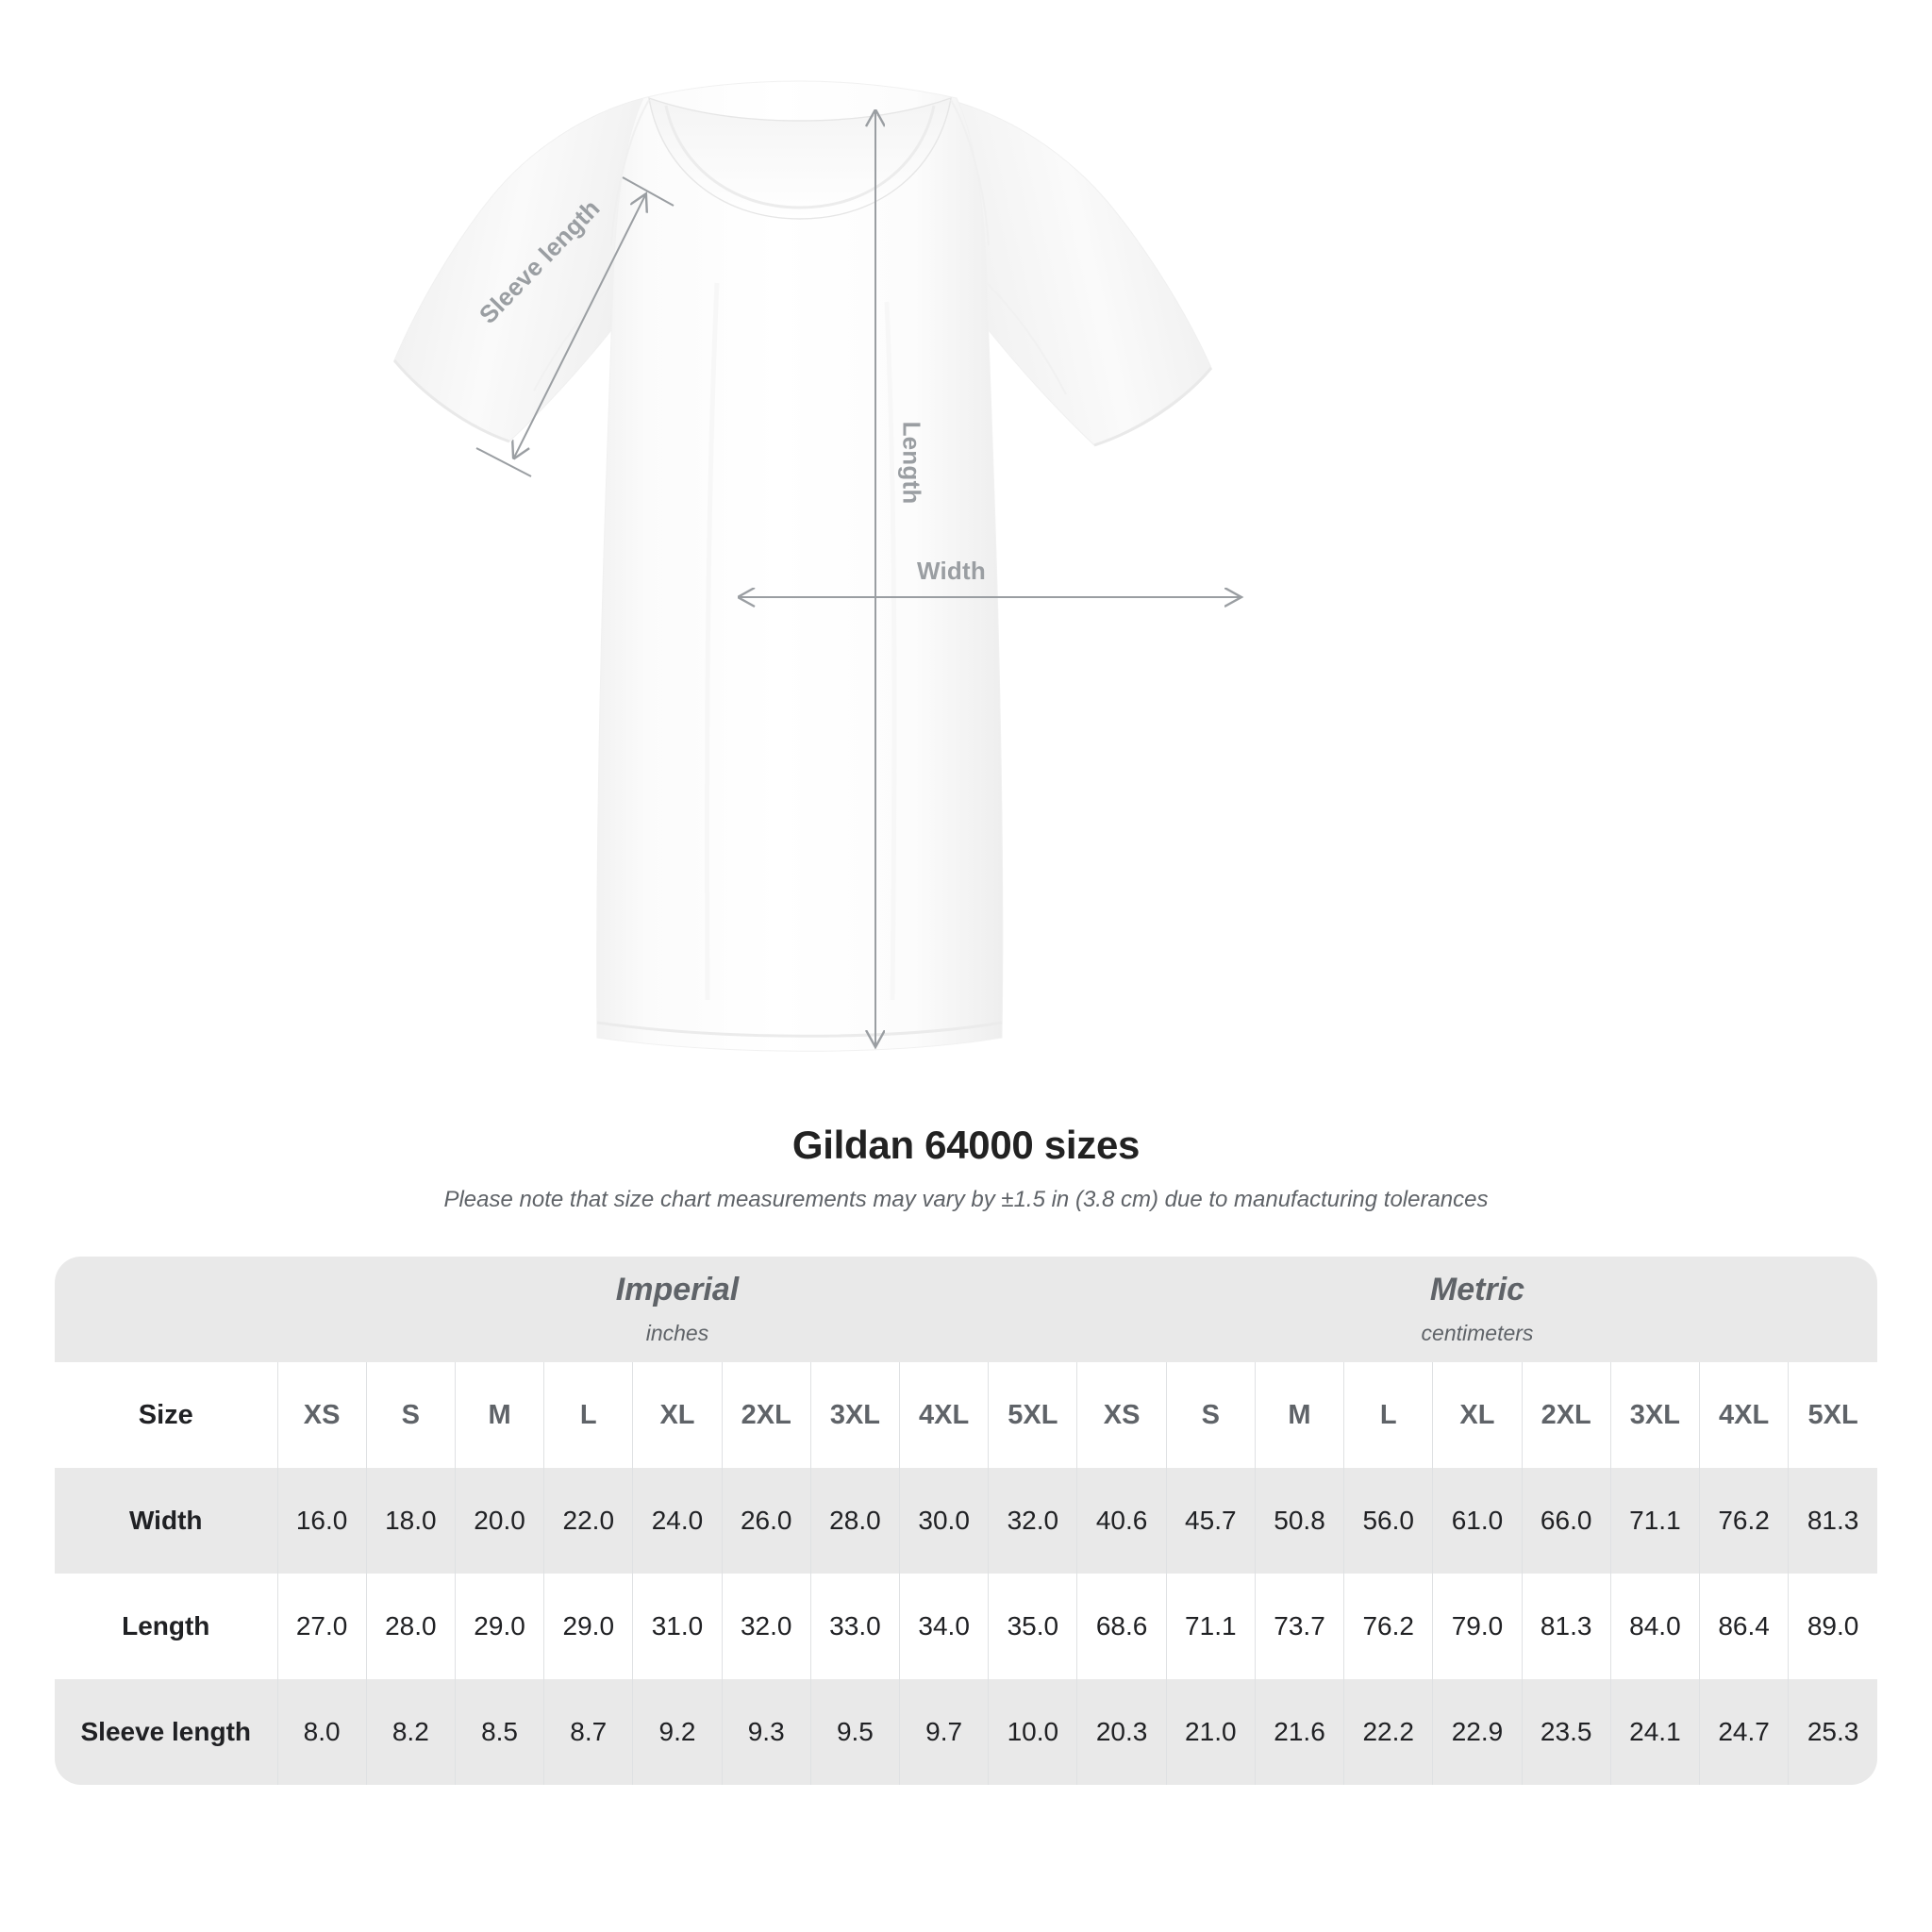 Image resolution: width=1932 pixels, height=1932 pixels. Describe the element at coordinates (499, 1626) in the screenshot. I see `cell-length-imperial-m: 29.0` at that location.